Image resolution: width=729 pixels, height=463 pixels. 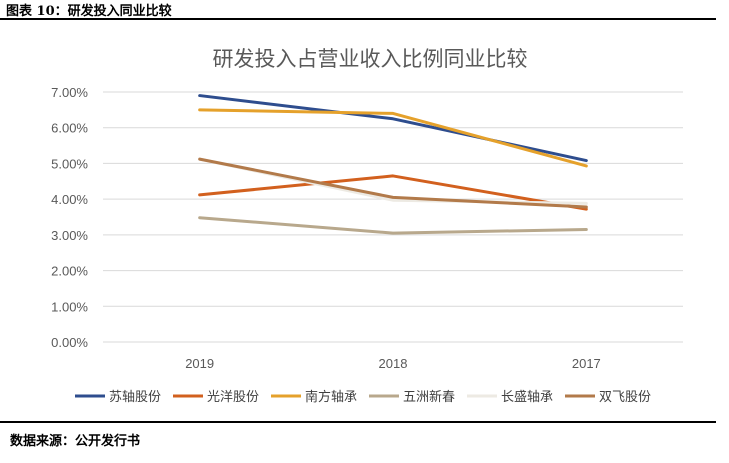 What do you see at coordinates (527, 397) in the screenshot?
I see `legend-label: 长盛轴承` at bounding box center [527, 397].